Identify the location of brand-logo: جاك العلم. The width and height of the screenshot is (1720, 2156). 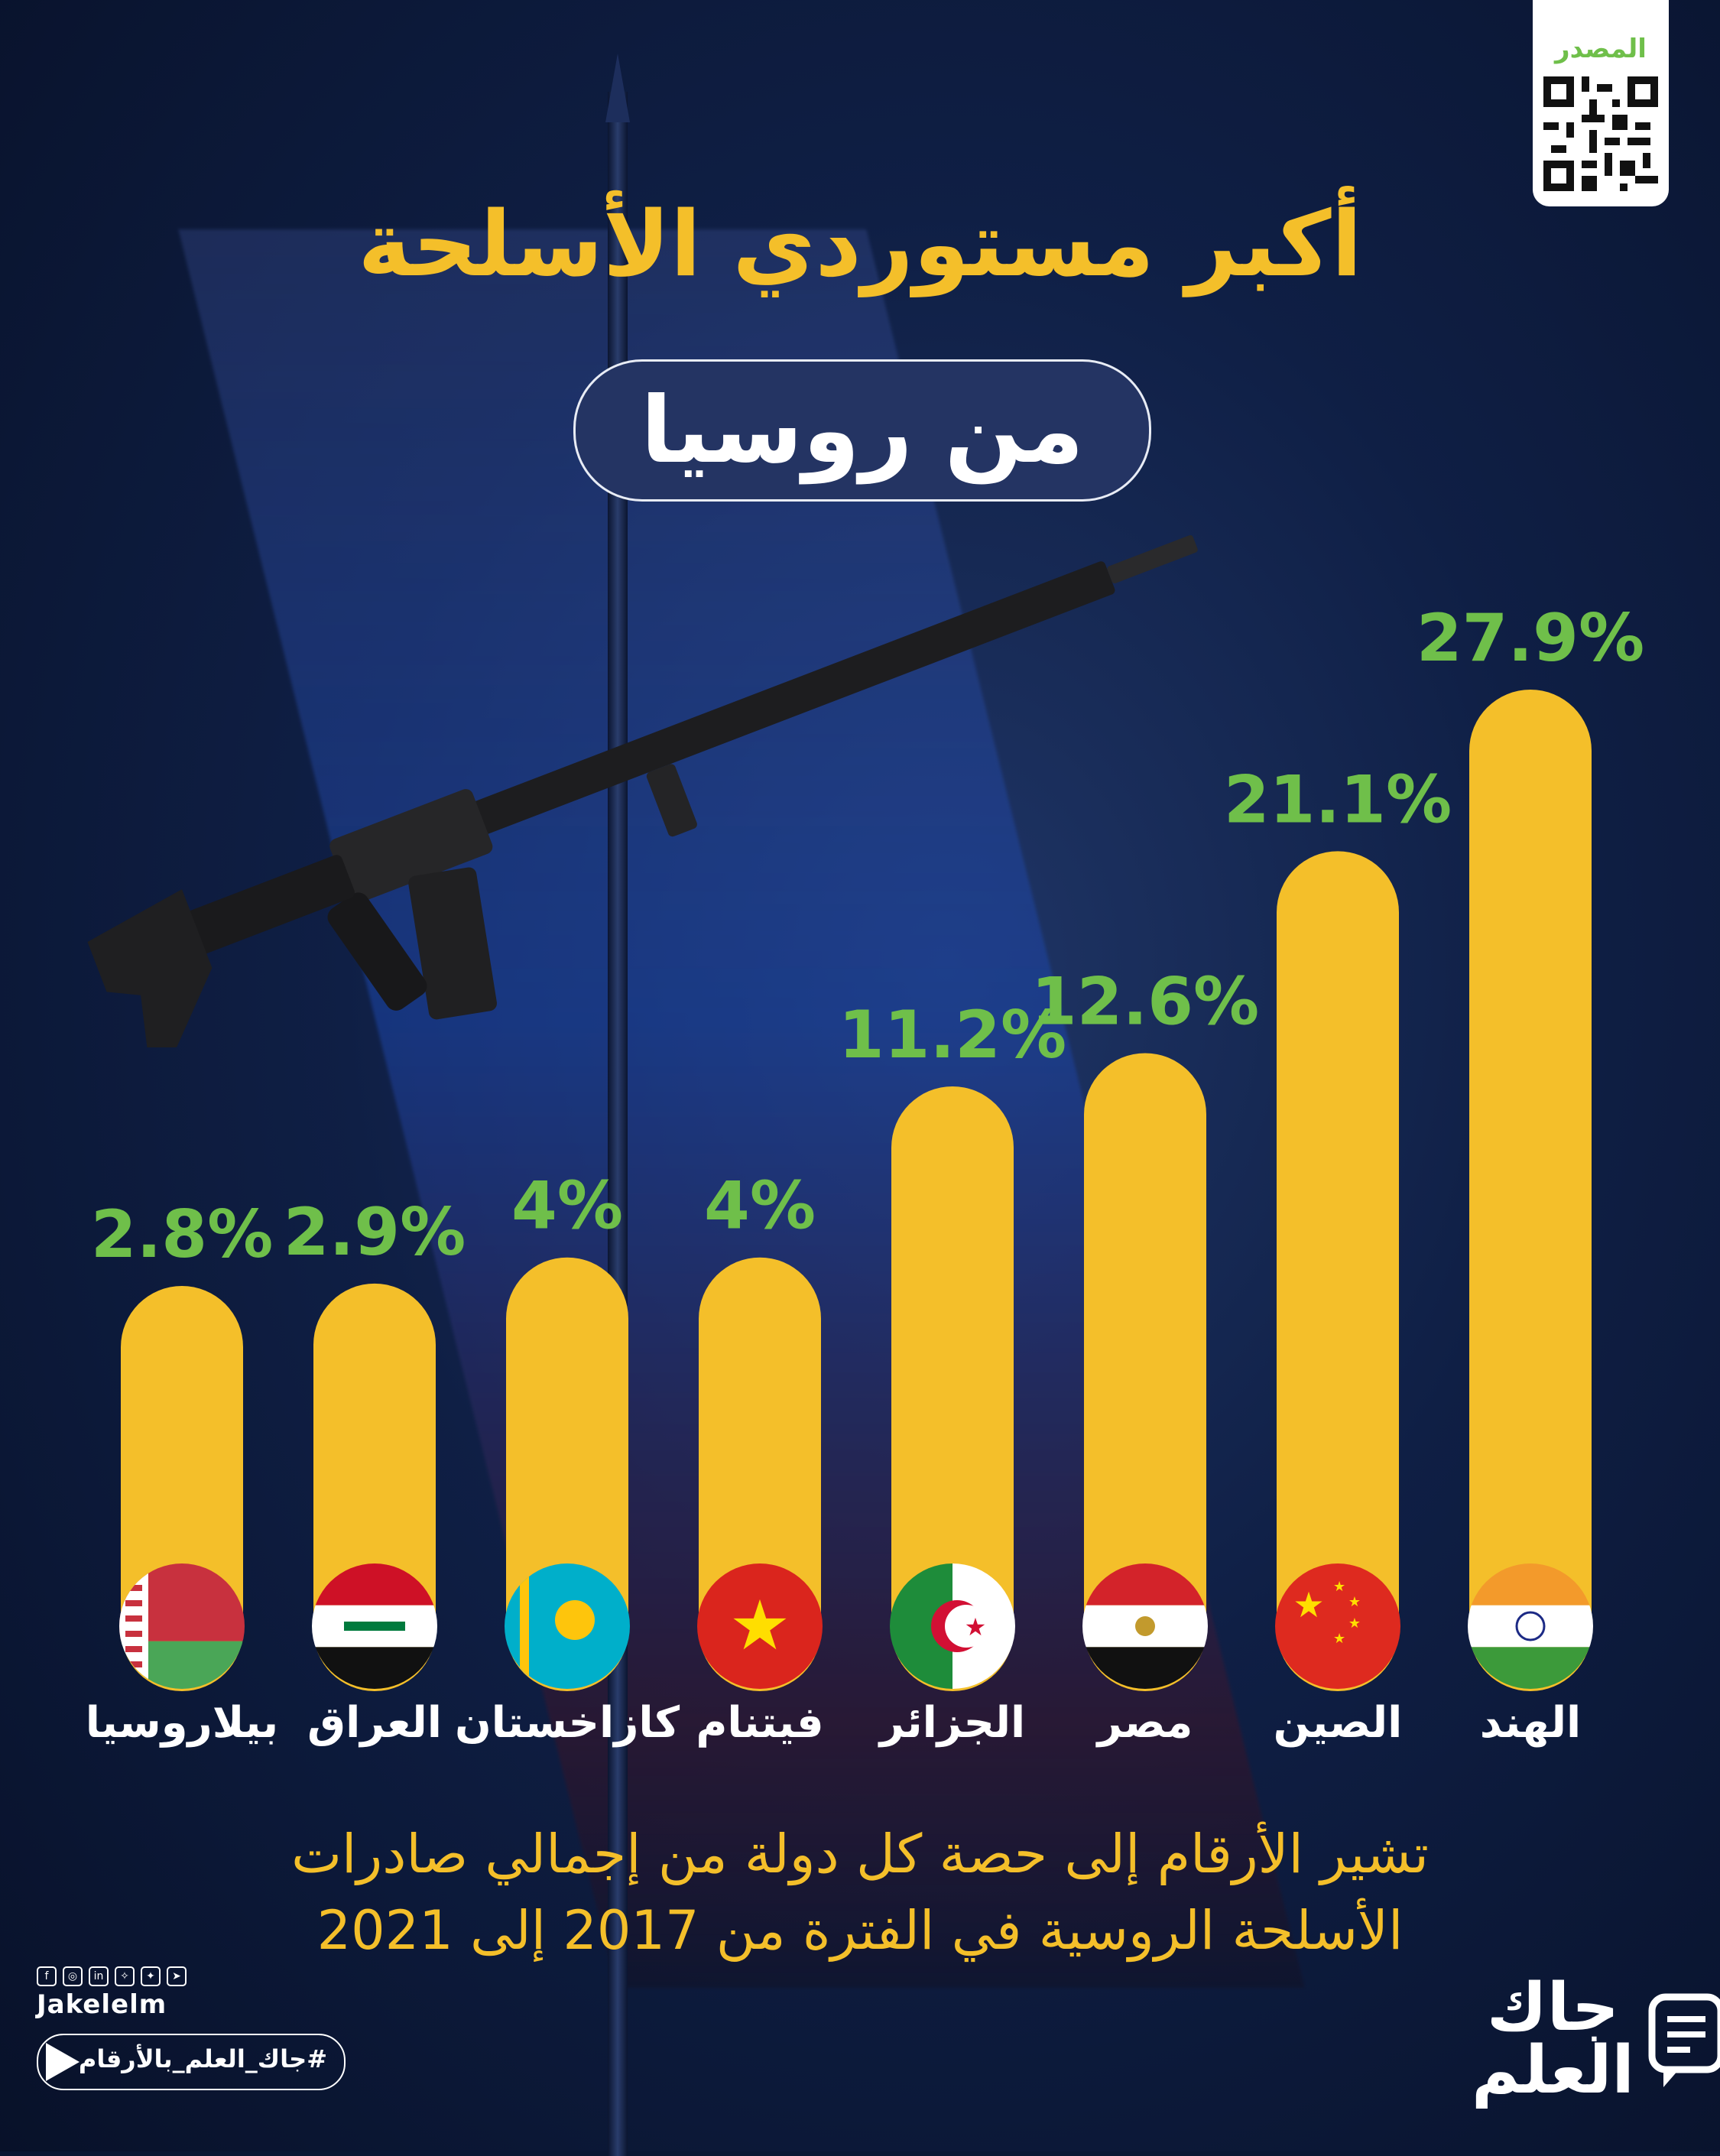
(1596, 2039).